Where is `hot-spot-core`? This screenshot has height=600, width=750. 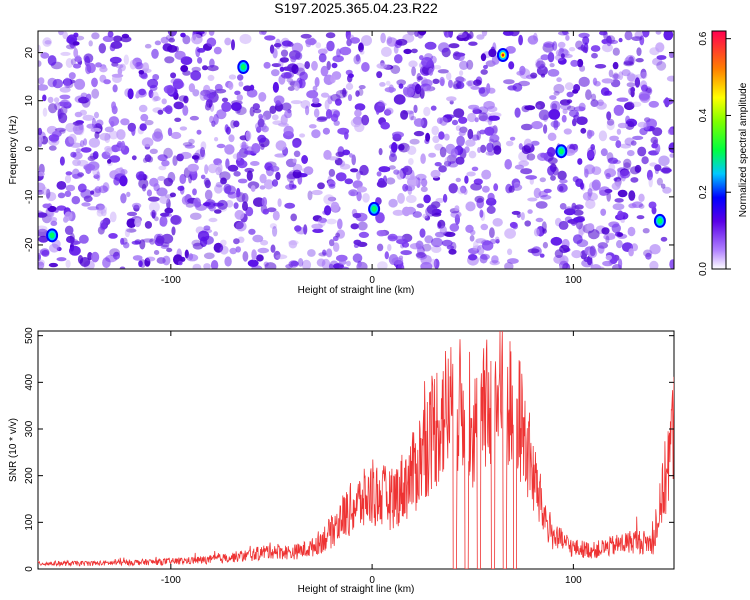
hot-spot-core is located at coordinates (561, 151).